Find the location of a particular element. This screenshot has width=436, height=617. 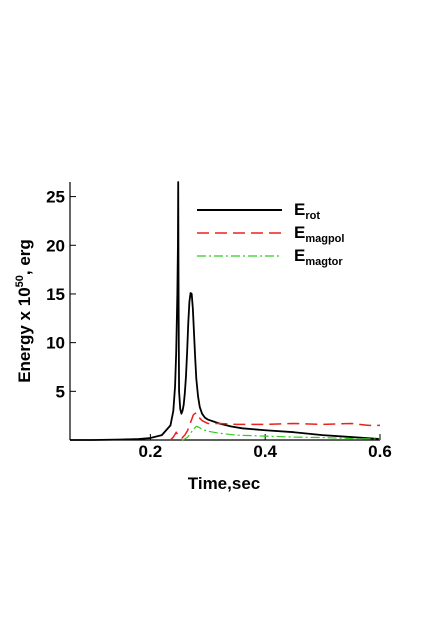

y-axis-title-exponent: 50 is located at coordinates (20, 281).